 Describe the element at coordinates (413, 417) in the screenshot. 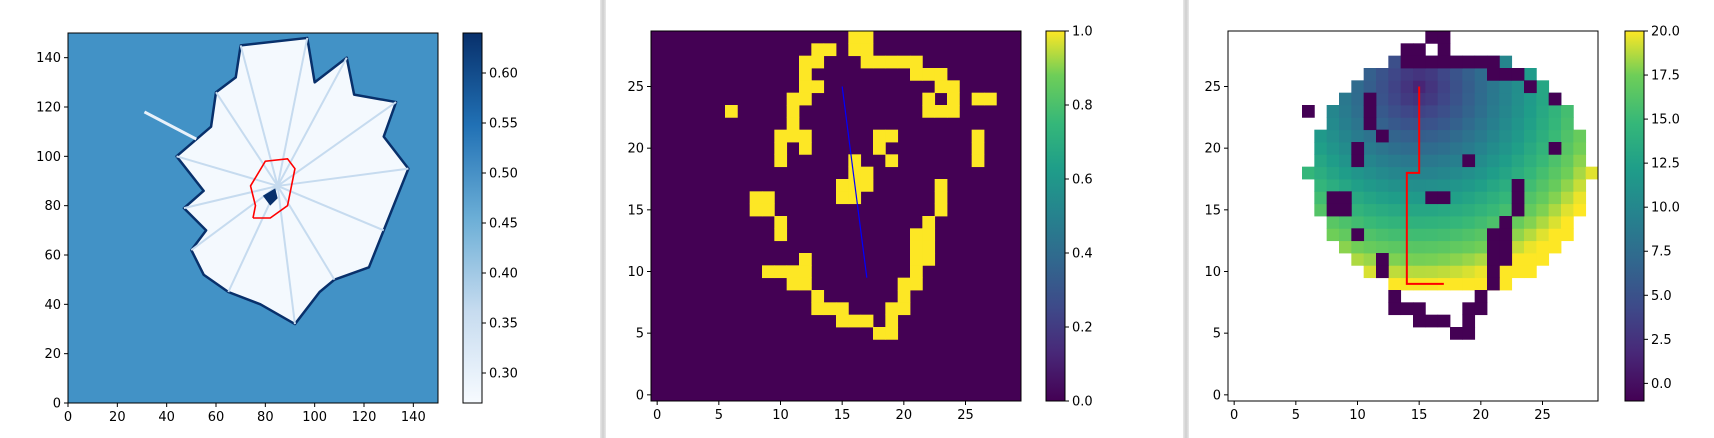

I see `x-tick-label: 140` at that location.